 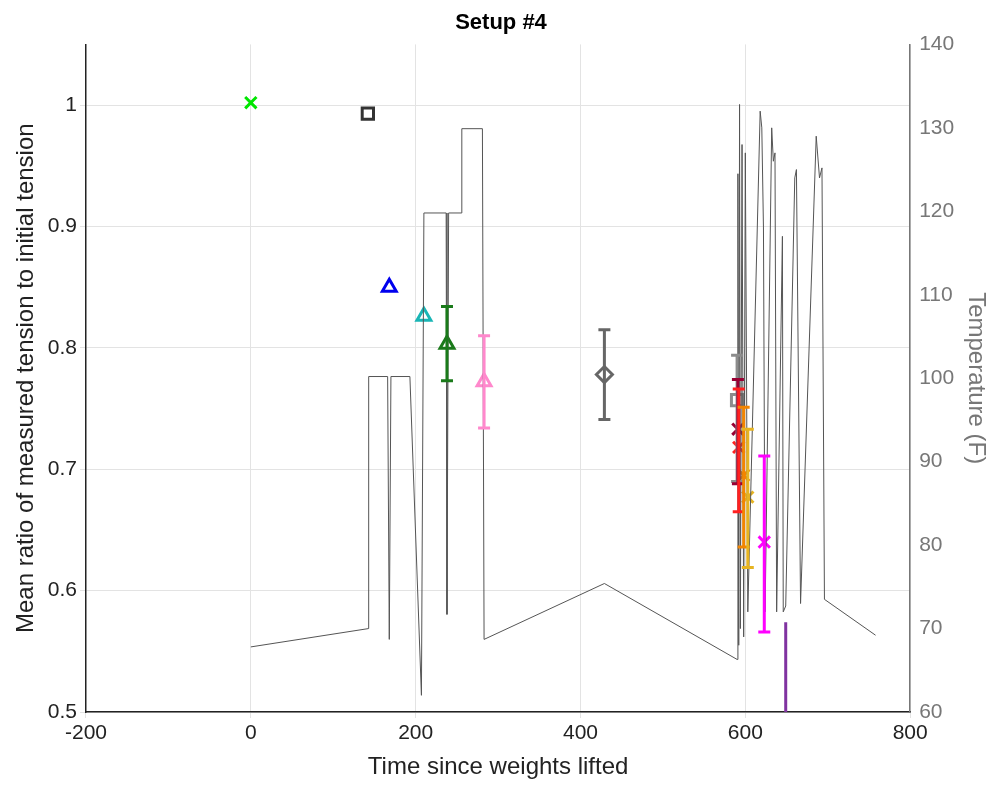 I want to click on y-tick-label: 0.8, so click(x=62, y=346).